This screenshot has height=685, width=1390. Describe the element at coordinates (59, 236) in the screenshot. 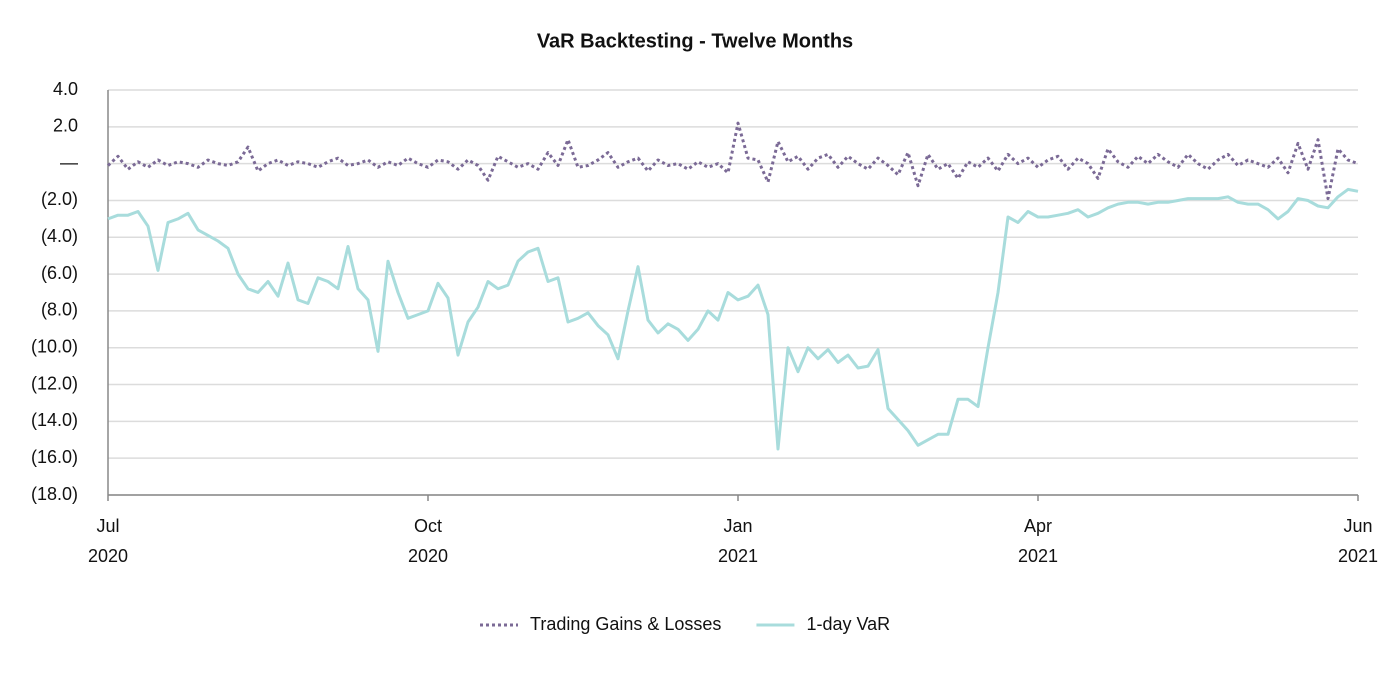

I see `y-tick-label: (4.0)` at that location.